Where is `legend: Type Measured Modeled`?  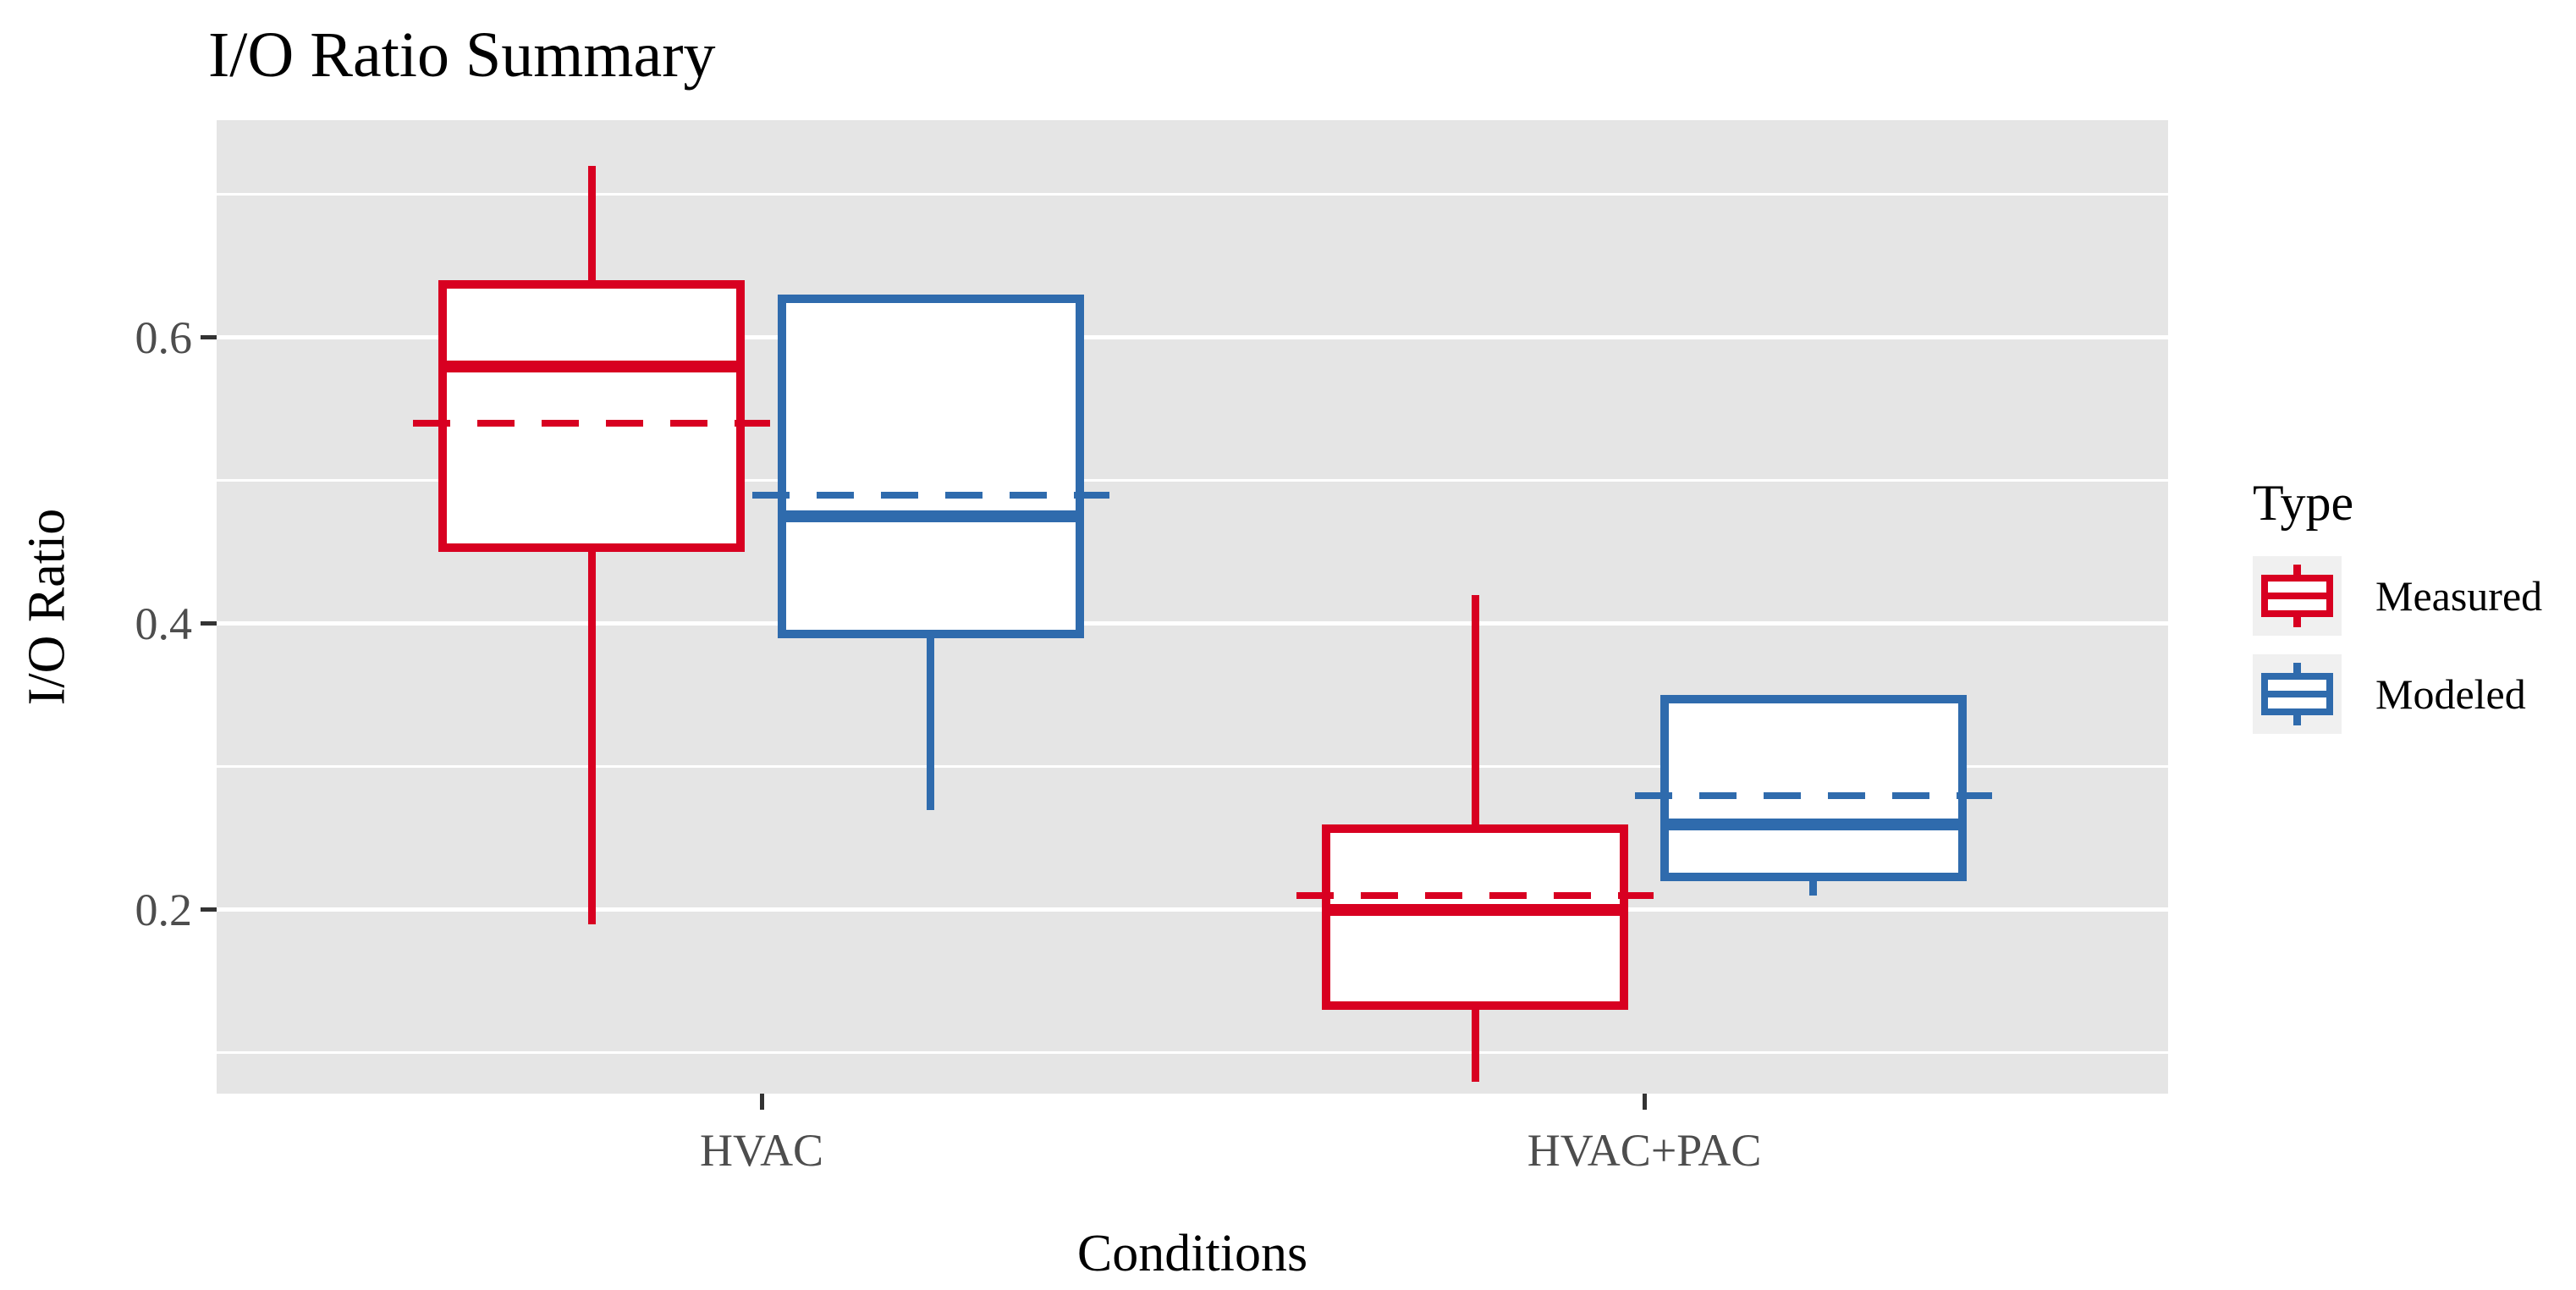 legend: Type Measured Modeled is located at coordinates (2397, 613).